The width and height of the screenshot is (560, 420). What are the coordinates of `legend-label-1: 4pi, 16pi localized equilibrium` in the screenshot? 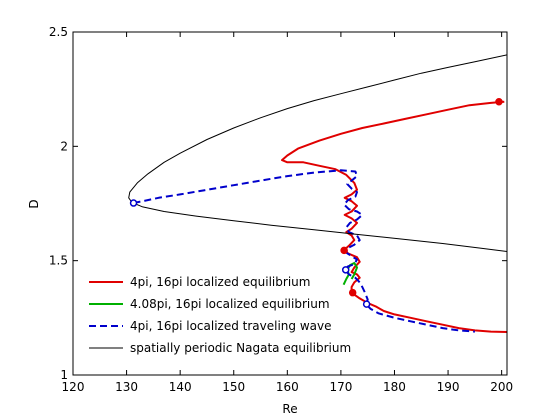 It's located at (220, 282).